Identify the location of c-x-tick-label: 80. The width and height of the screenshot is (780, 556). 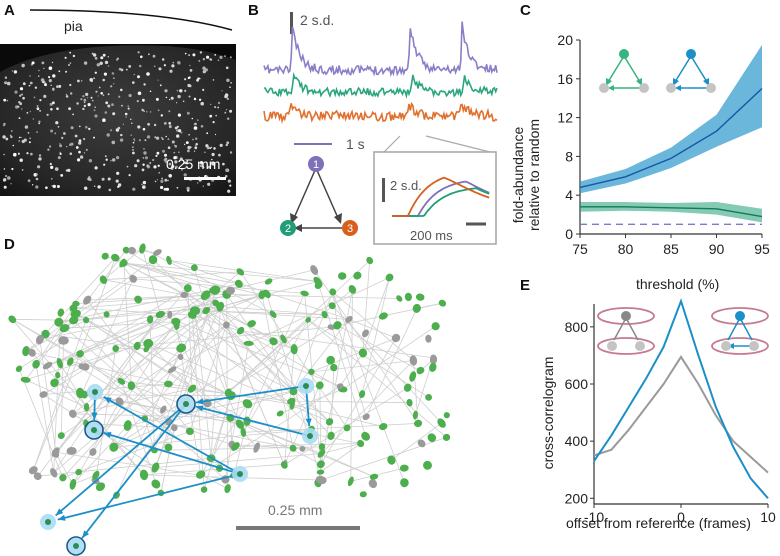
(626, 249).